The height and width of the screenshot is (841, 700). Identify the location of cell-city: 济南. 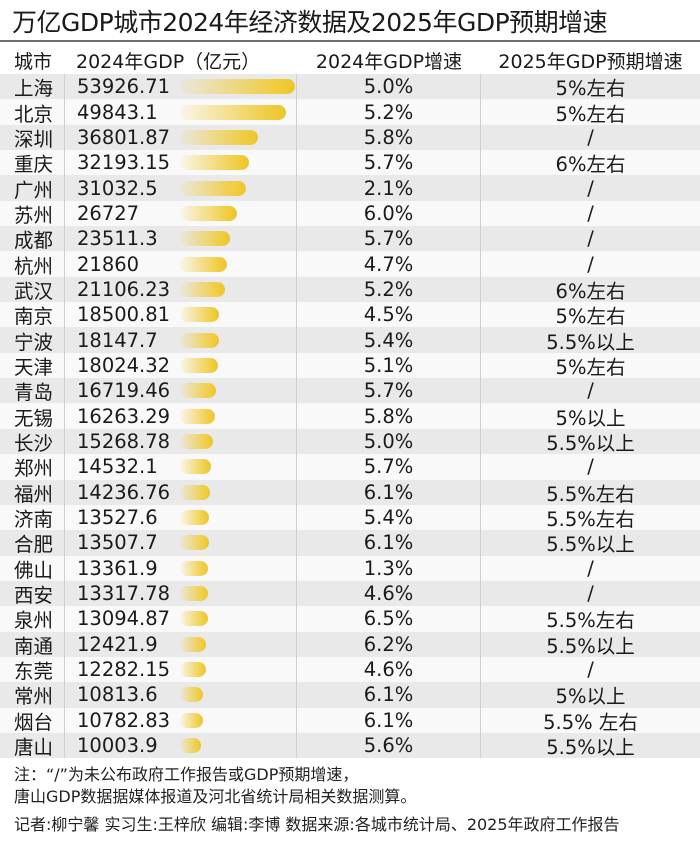
(32, 517).